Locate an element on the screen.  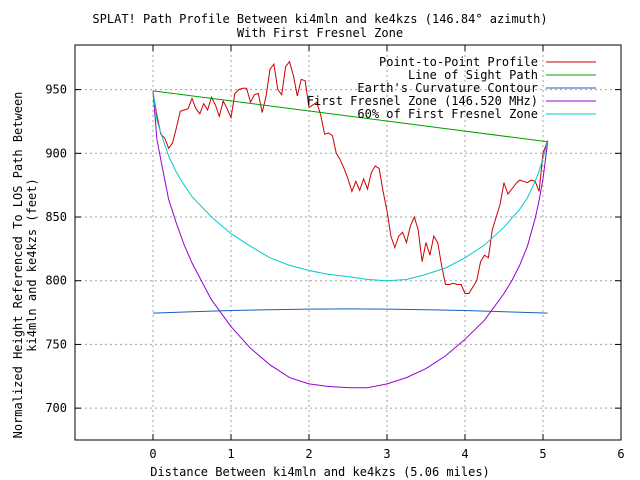
x-tick-label: 1 is located at coordinates (230, 454).